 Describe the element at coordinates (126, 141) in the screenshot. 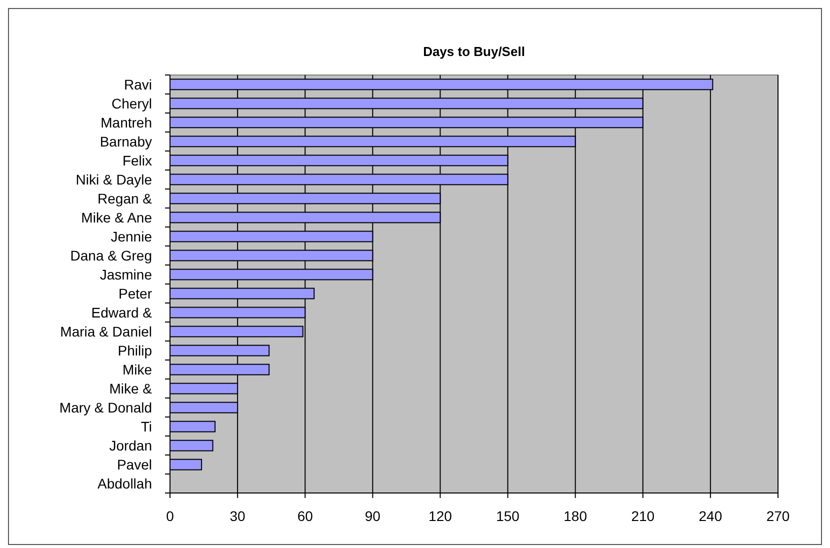

I see `y-tick-label: Barnaby` at that location.